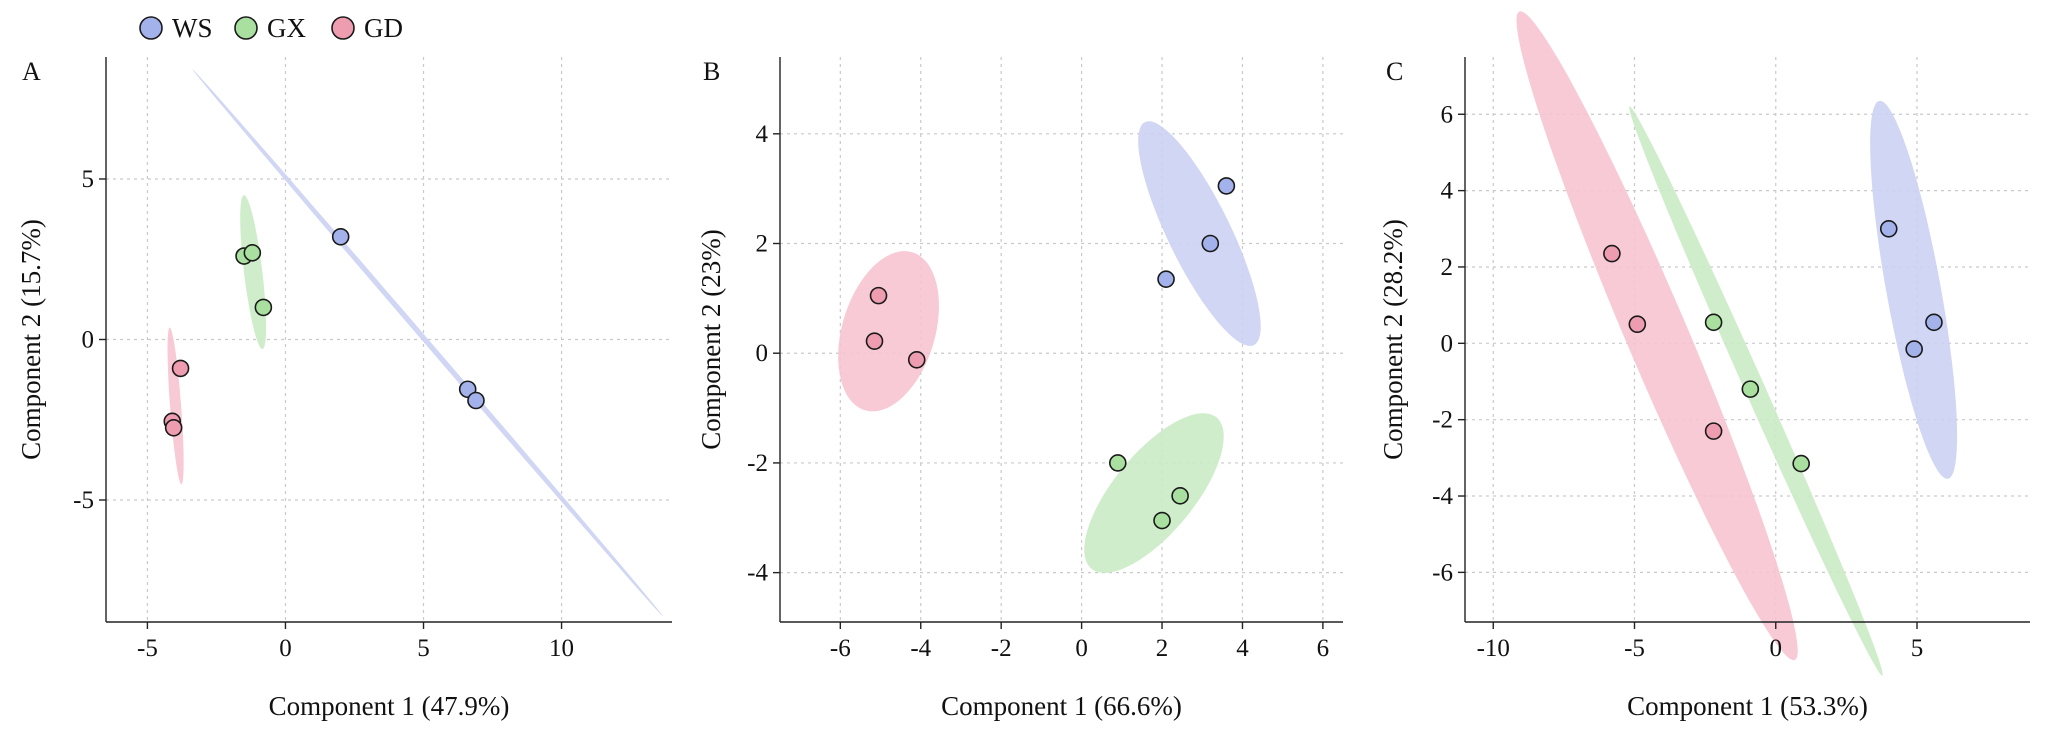 The width and height of the screenshot is (2048, 734). What do you see at coordinates (151, 28) in the screenshot?
I see `legend-marker-ws` at bounding box center [151, 28].